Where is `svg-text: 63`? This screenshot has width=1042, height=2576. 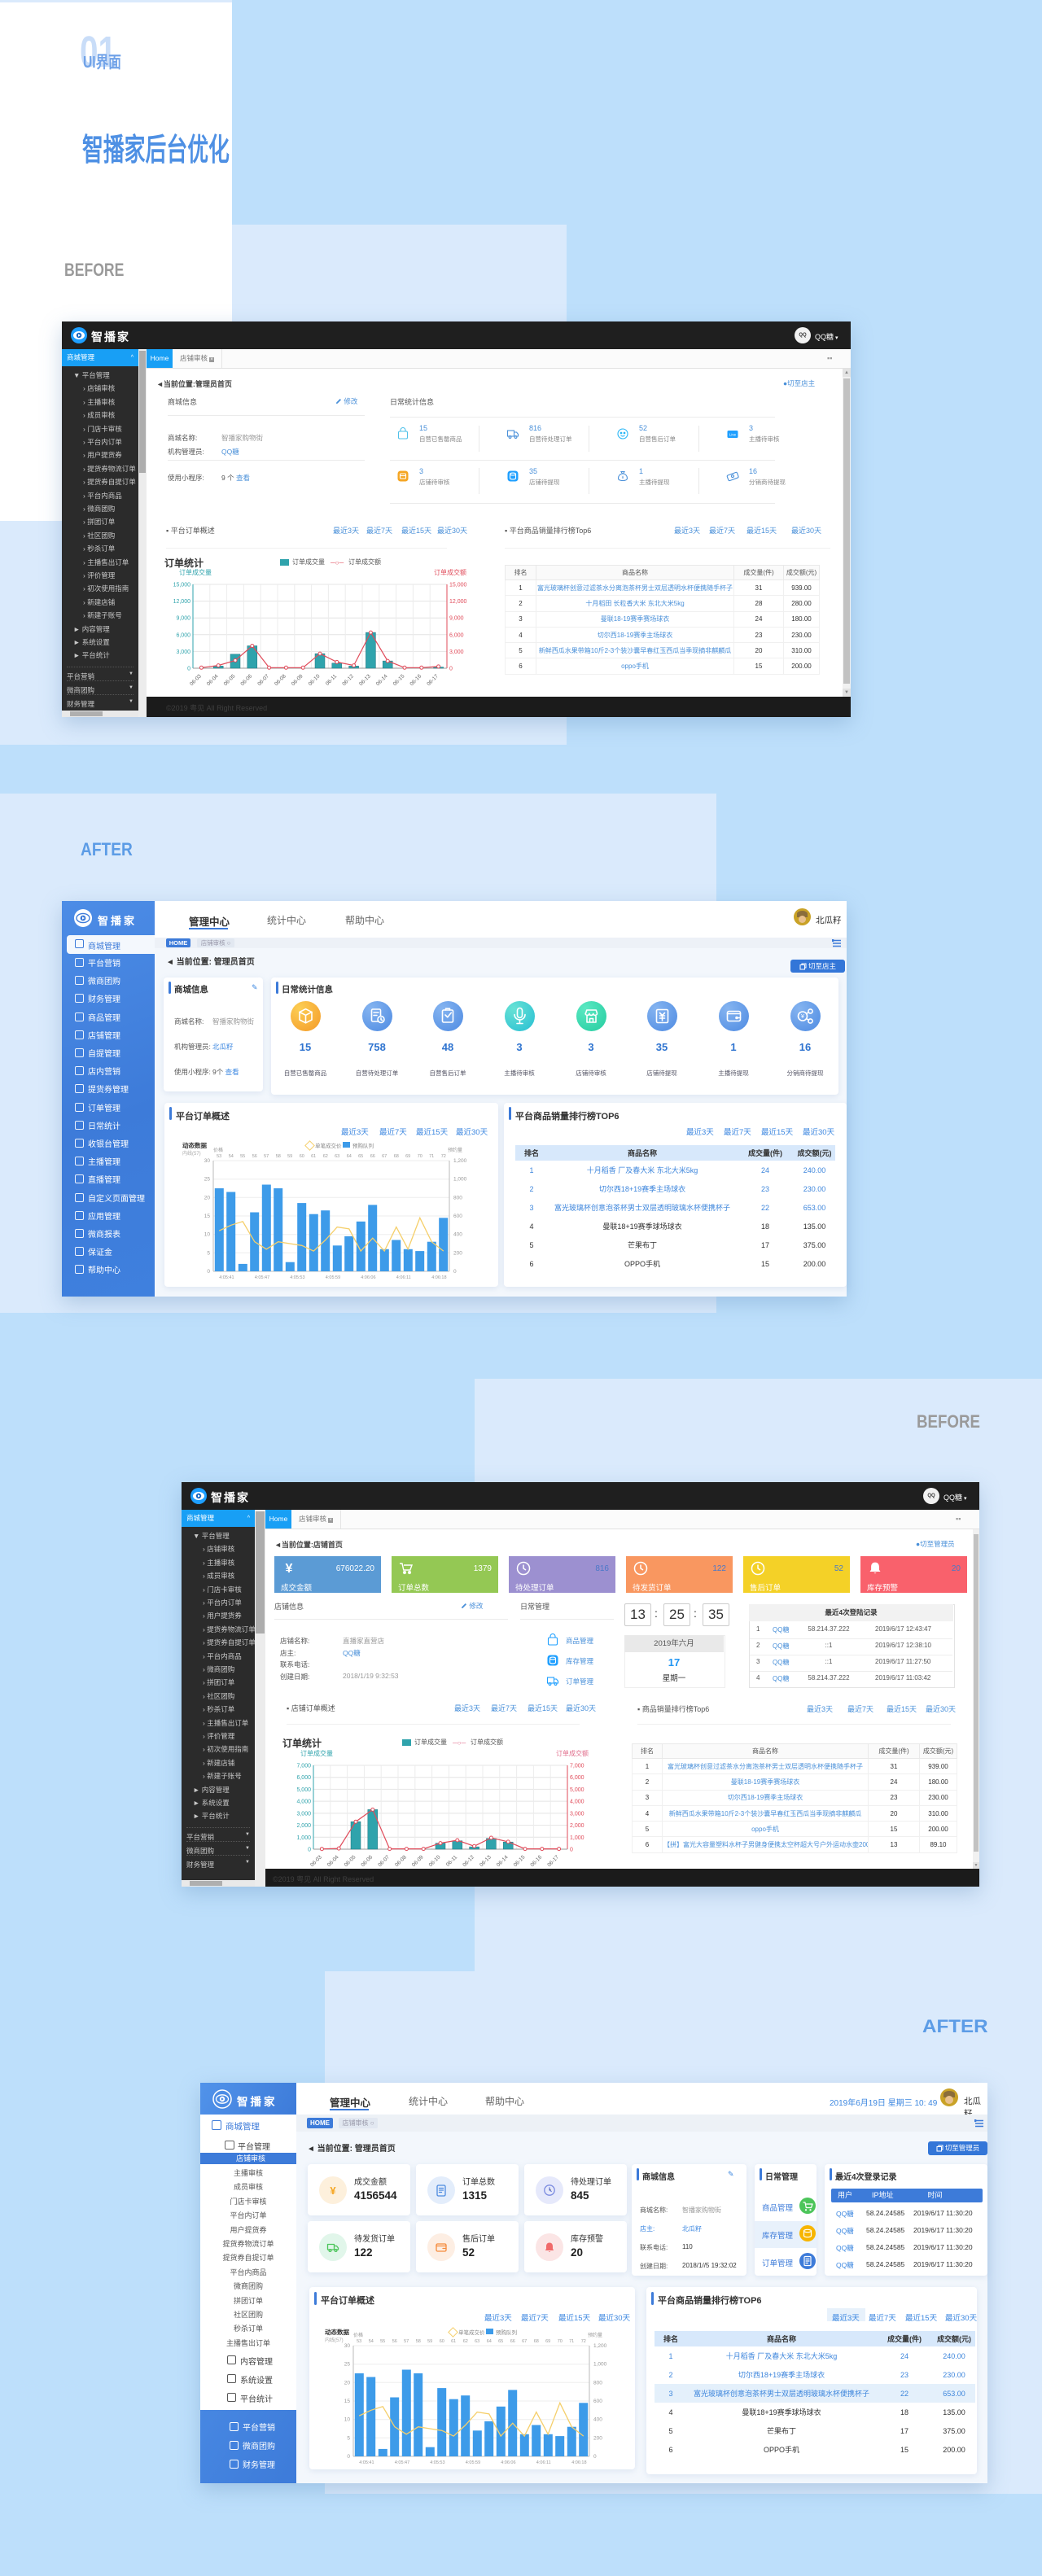 svg-text: 63 is located at coordinates (337, 1156).